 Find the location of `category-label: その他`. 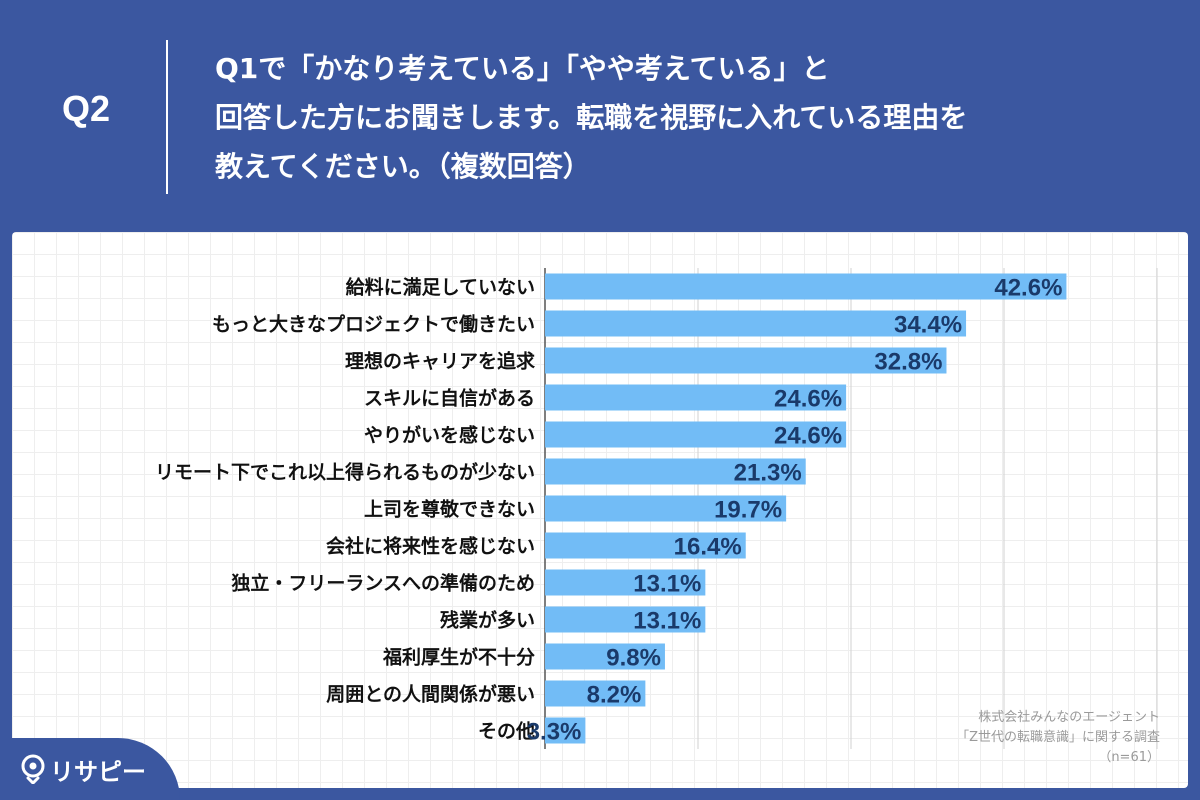

category-label: その他 is located at coordinates (506, 731).